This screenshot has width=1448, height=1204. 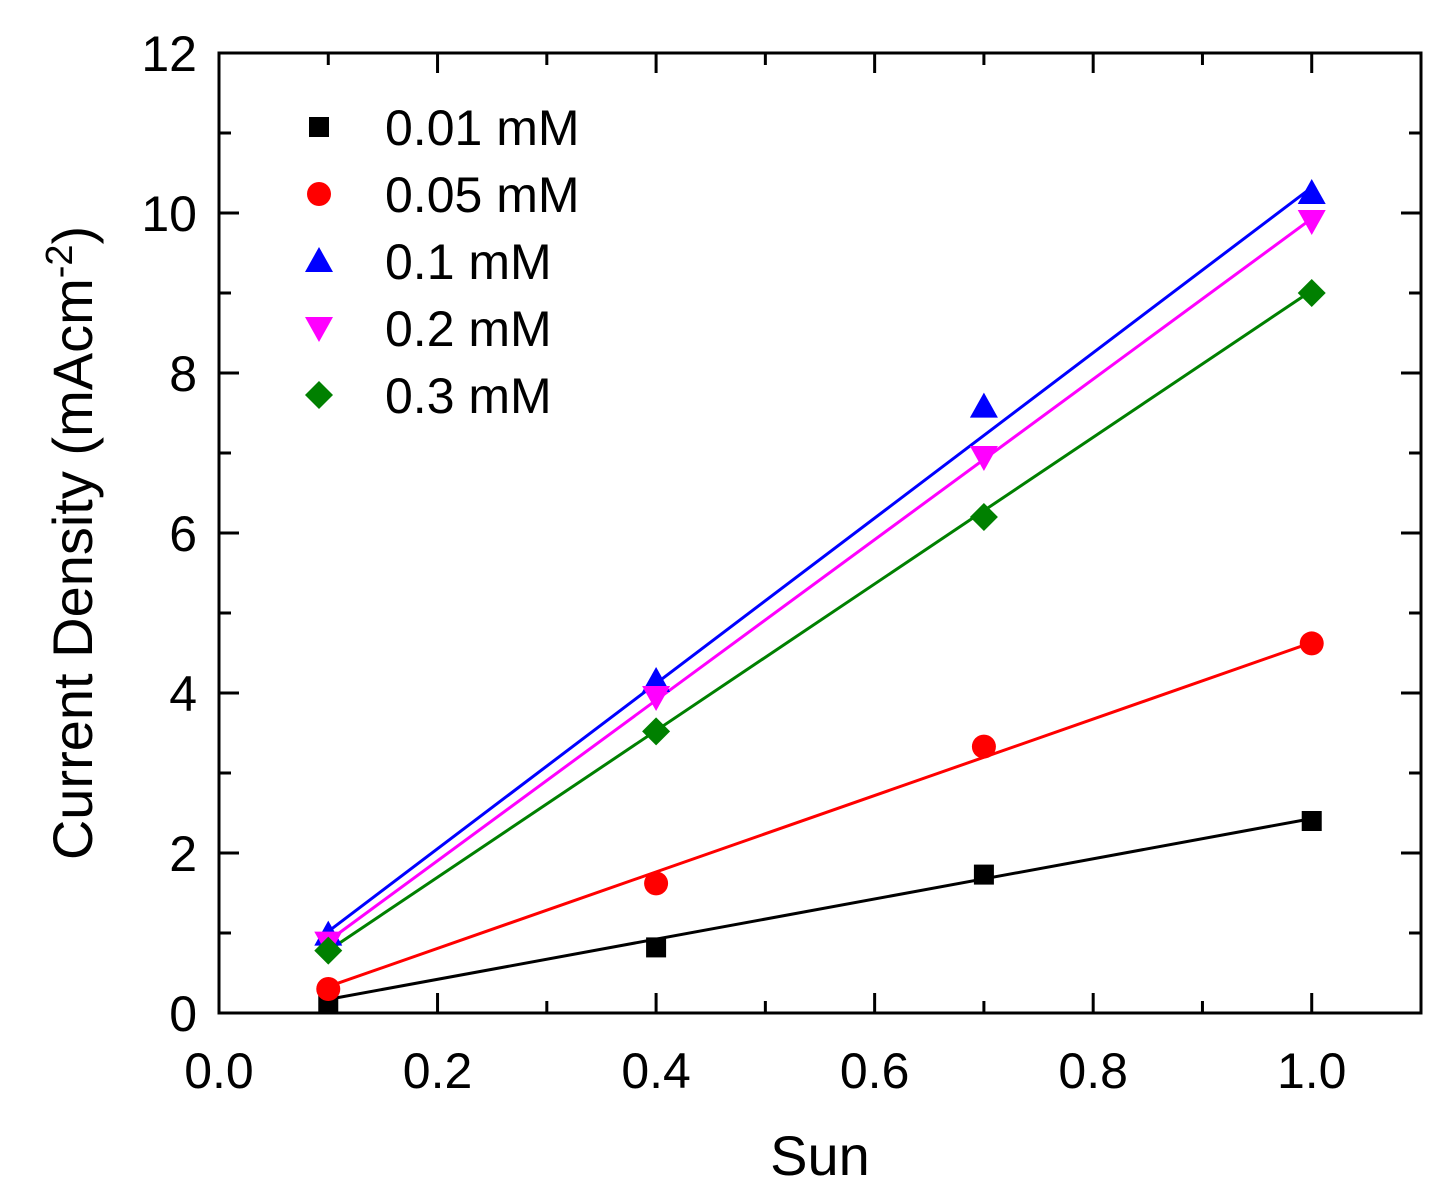 What do you see at coordinates (482, 195) in the screenshot?
I see `legend-label: 0.05 mM` at bounding box center [482, 195].